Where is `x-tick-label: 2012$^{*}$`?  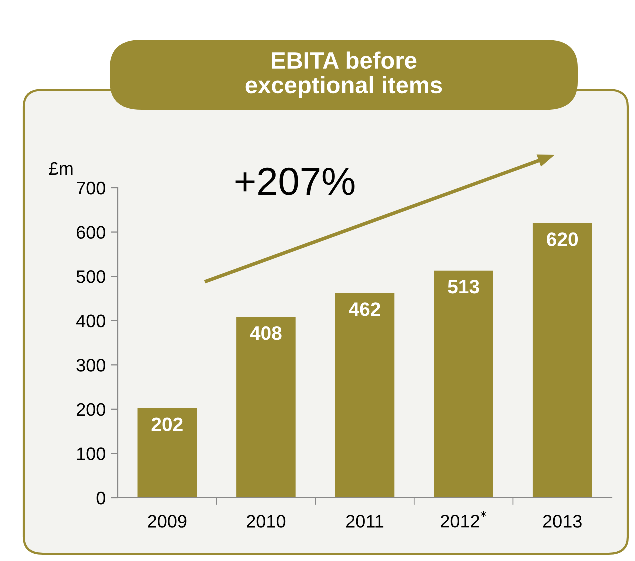 x-tick-label: 2012$^{*}$ is located at coordinates (463, 519).